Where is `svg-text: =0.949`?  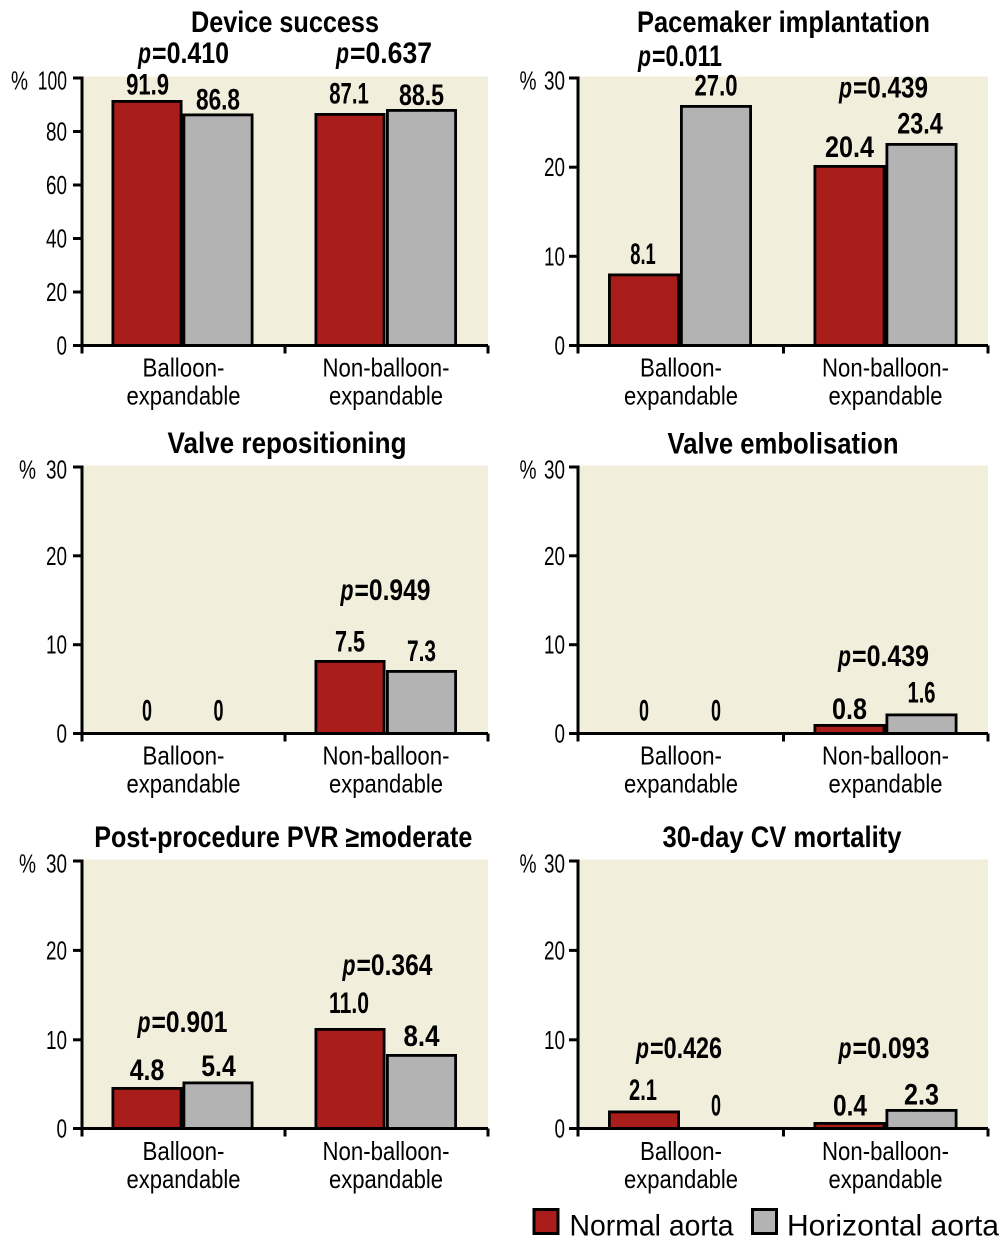
svg-text: =0.949 is located at coordinates (393, 590).